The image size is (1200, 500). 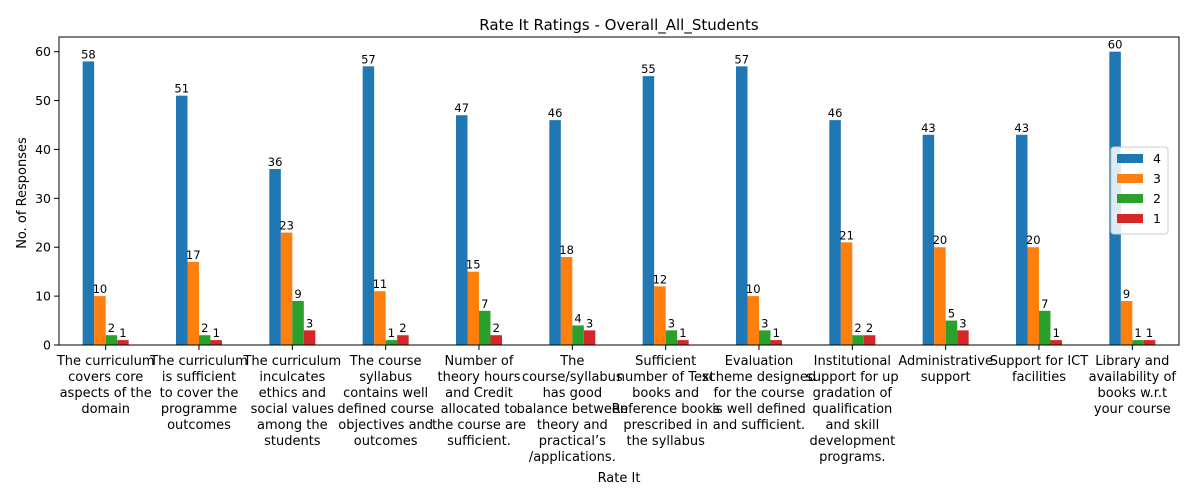 What do you see at coordinates (479, 441) in the screenshot?
I see `x-category-label-line: sufficient.` at bounding box center [479, 441].